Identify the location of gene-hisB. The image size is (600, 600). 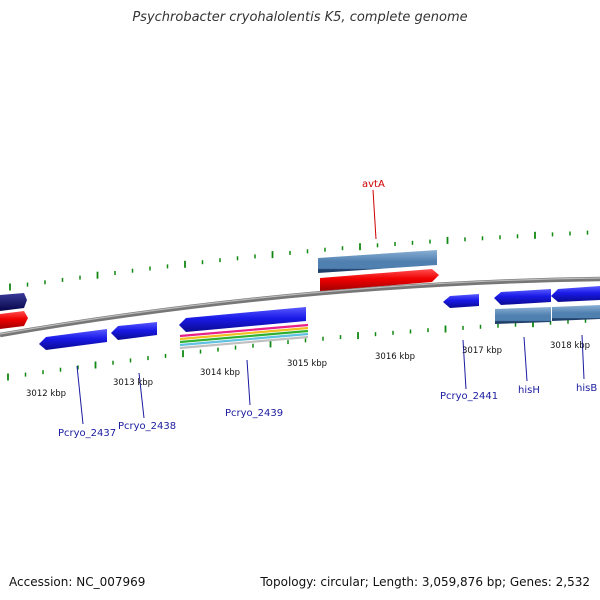
(575, 294).